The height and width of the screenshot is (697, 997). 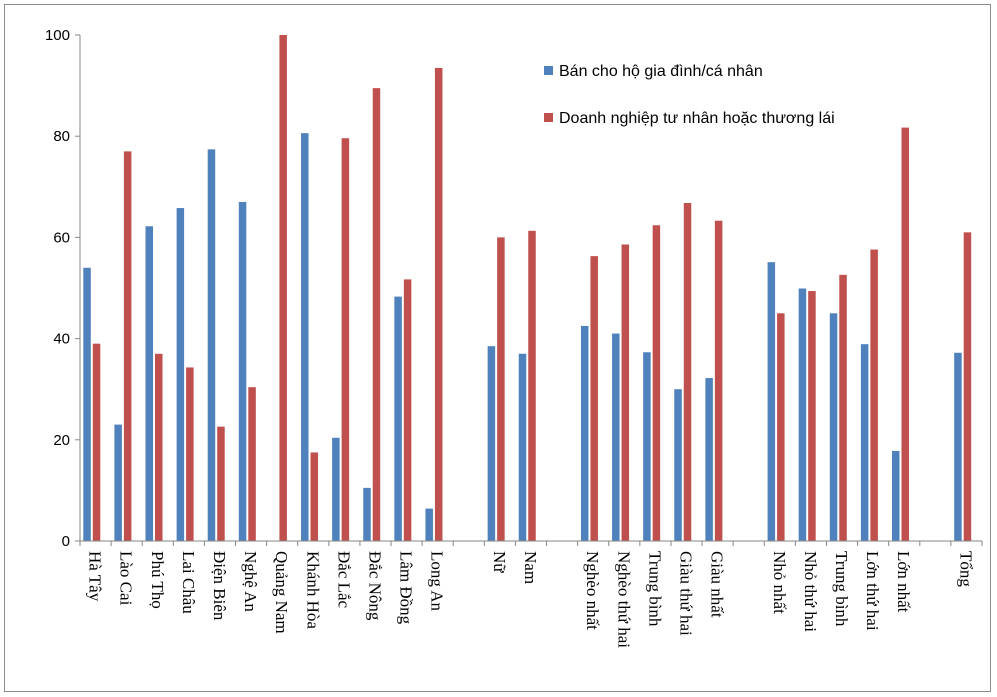 What do you see at coordinates (95, 576) in the screenshot?
I see `x-category-label: Hà Tây` at bounding box center [95, 576].